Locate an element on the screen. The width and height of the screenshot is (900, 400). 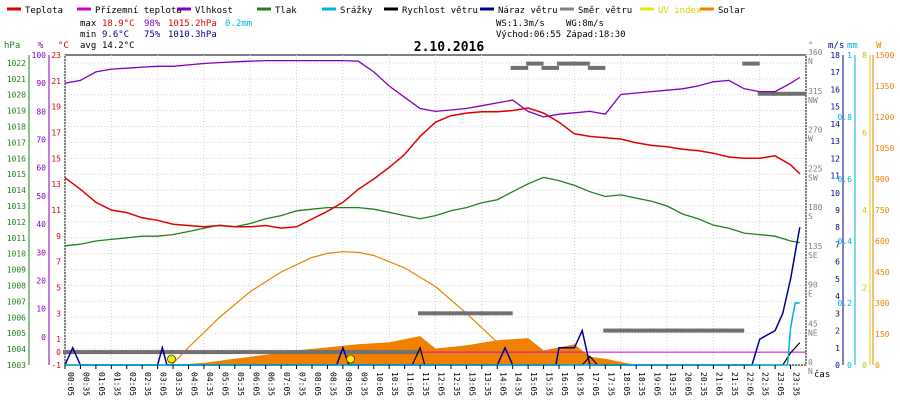
wind-speed-tick: 17 is located at coordinates (835, 72).